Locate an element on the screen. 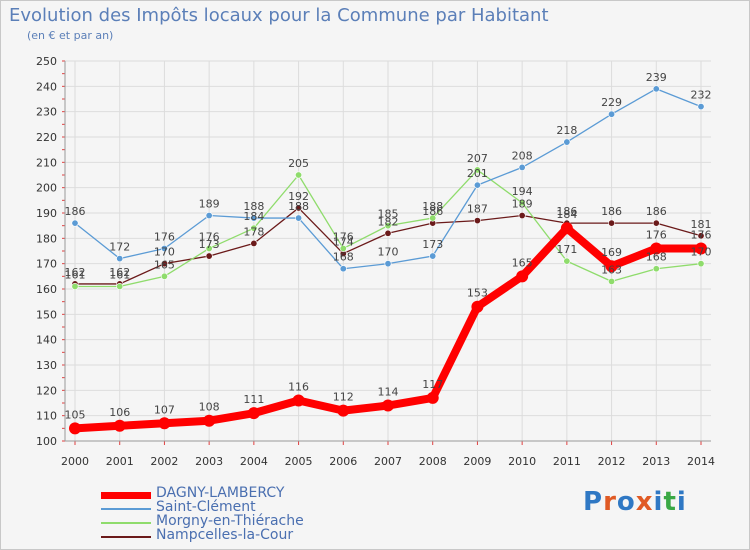 This screenshot has height=550, width=750. data-label: 189 is located at coordinates (522, 204).